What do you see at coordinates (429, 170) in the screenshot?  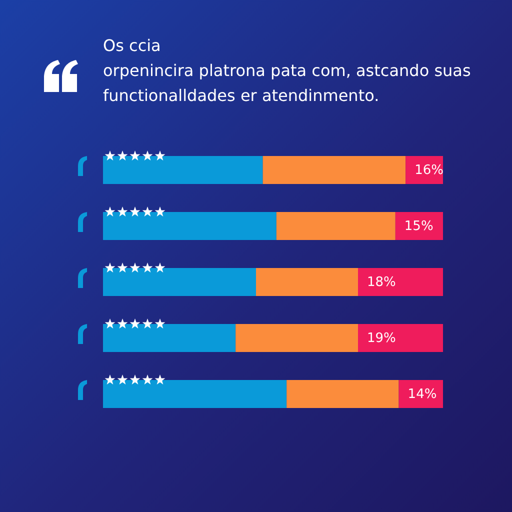 I see `annotation: 16%` at bounding box center [429, 170].